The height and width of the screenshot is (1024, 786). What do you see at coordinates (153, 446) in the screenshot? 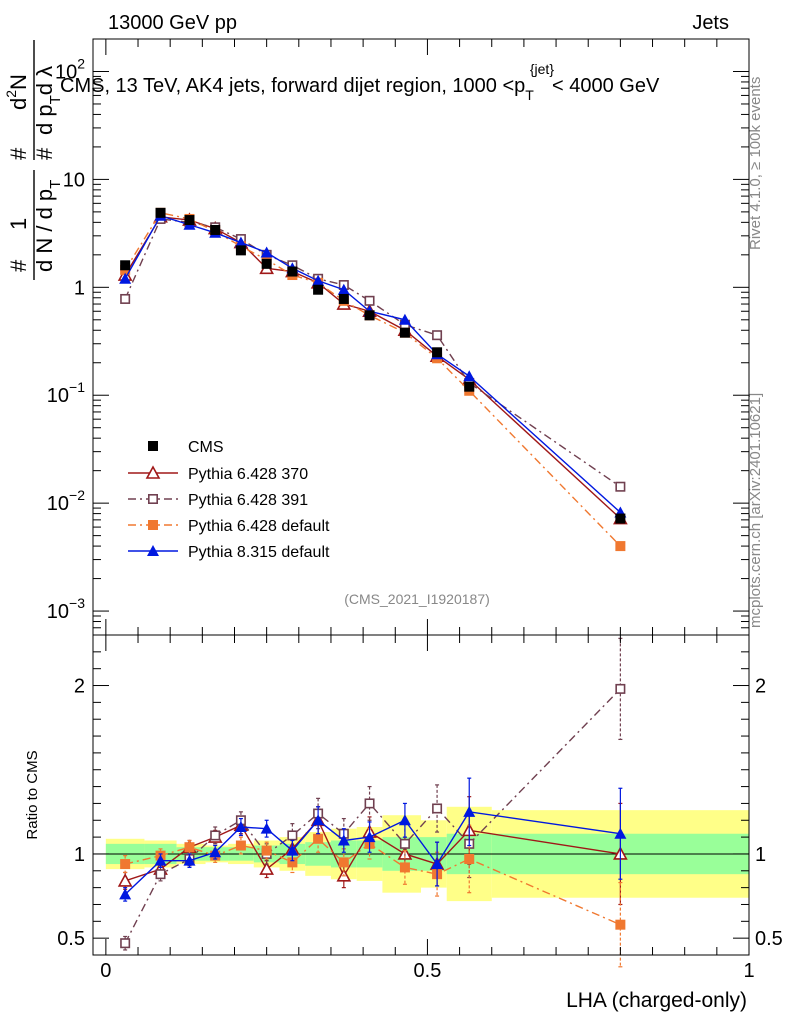
I see `legend-marker-cms` at bounding box center [153, 446].